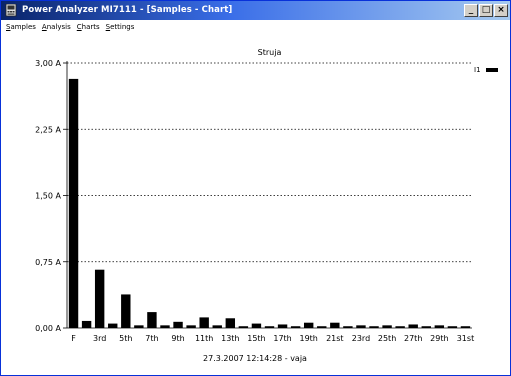 The image size is (511, 376). Describe the element at coordinates (465, 327) in the screenshot. I see `bar-31st` at that location.